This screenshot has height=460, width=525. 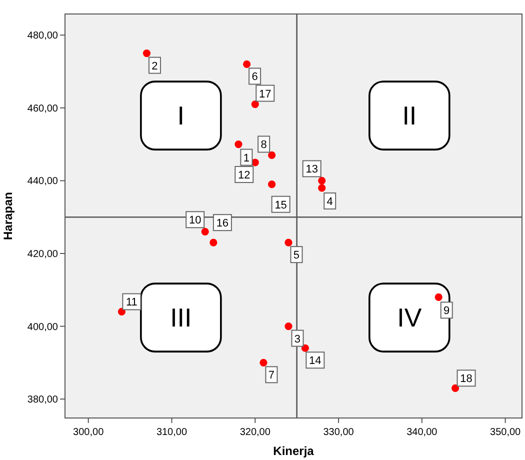 What do you see at coordinates (329, 202) in the screenshot?
I see `annotation: 4` at bounding box center [329, 202].